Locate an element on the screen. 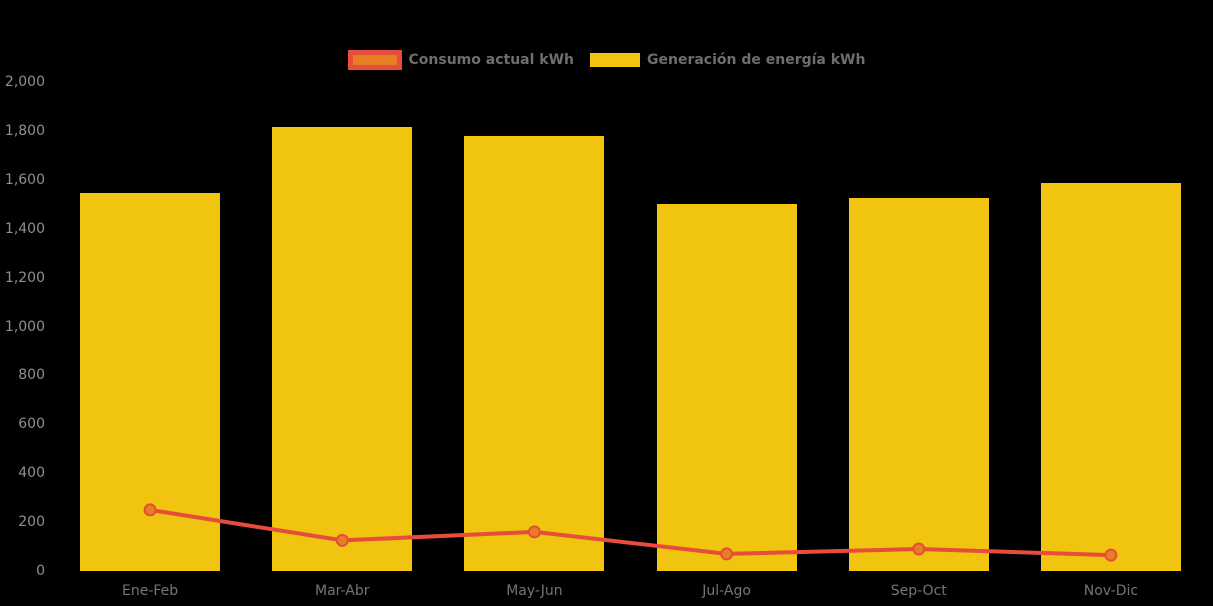 This screenshot has width=1213, height=606. bar-series-swatch-icon is located at coordinates (615, 60).